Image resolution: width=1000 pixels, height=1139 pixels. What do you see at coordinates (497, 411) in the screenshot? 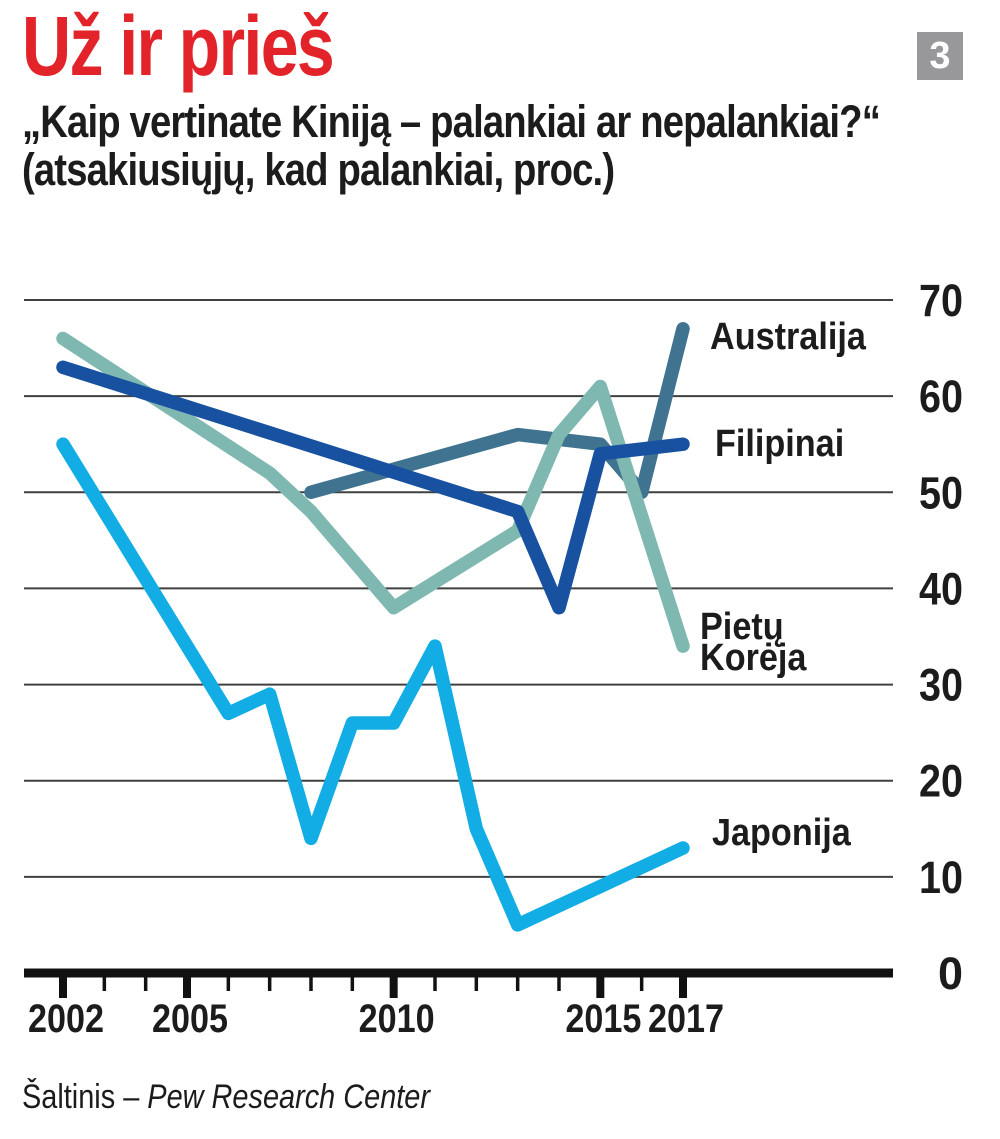
I see `series-line-australija` at bounding box center [497, 411].